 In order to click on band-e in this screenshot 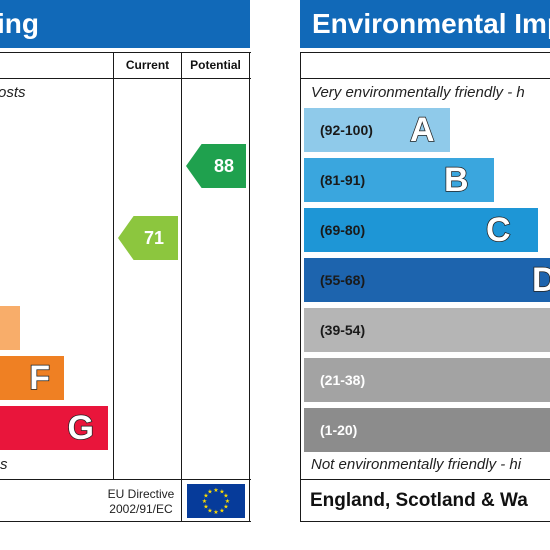, I will do `click(10, 328)`.